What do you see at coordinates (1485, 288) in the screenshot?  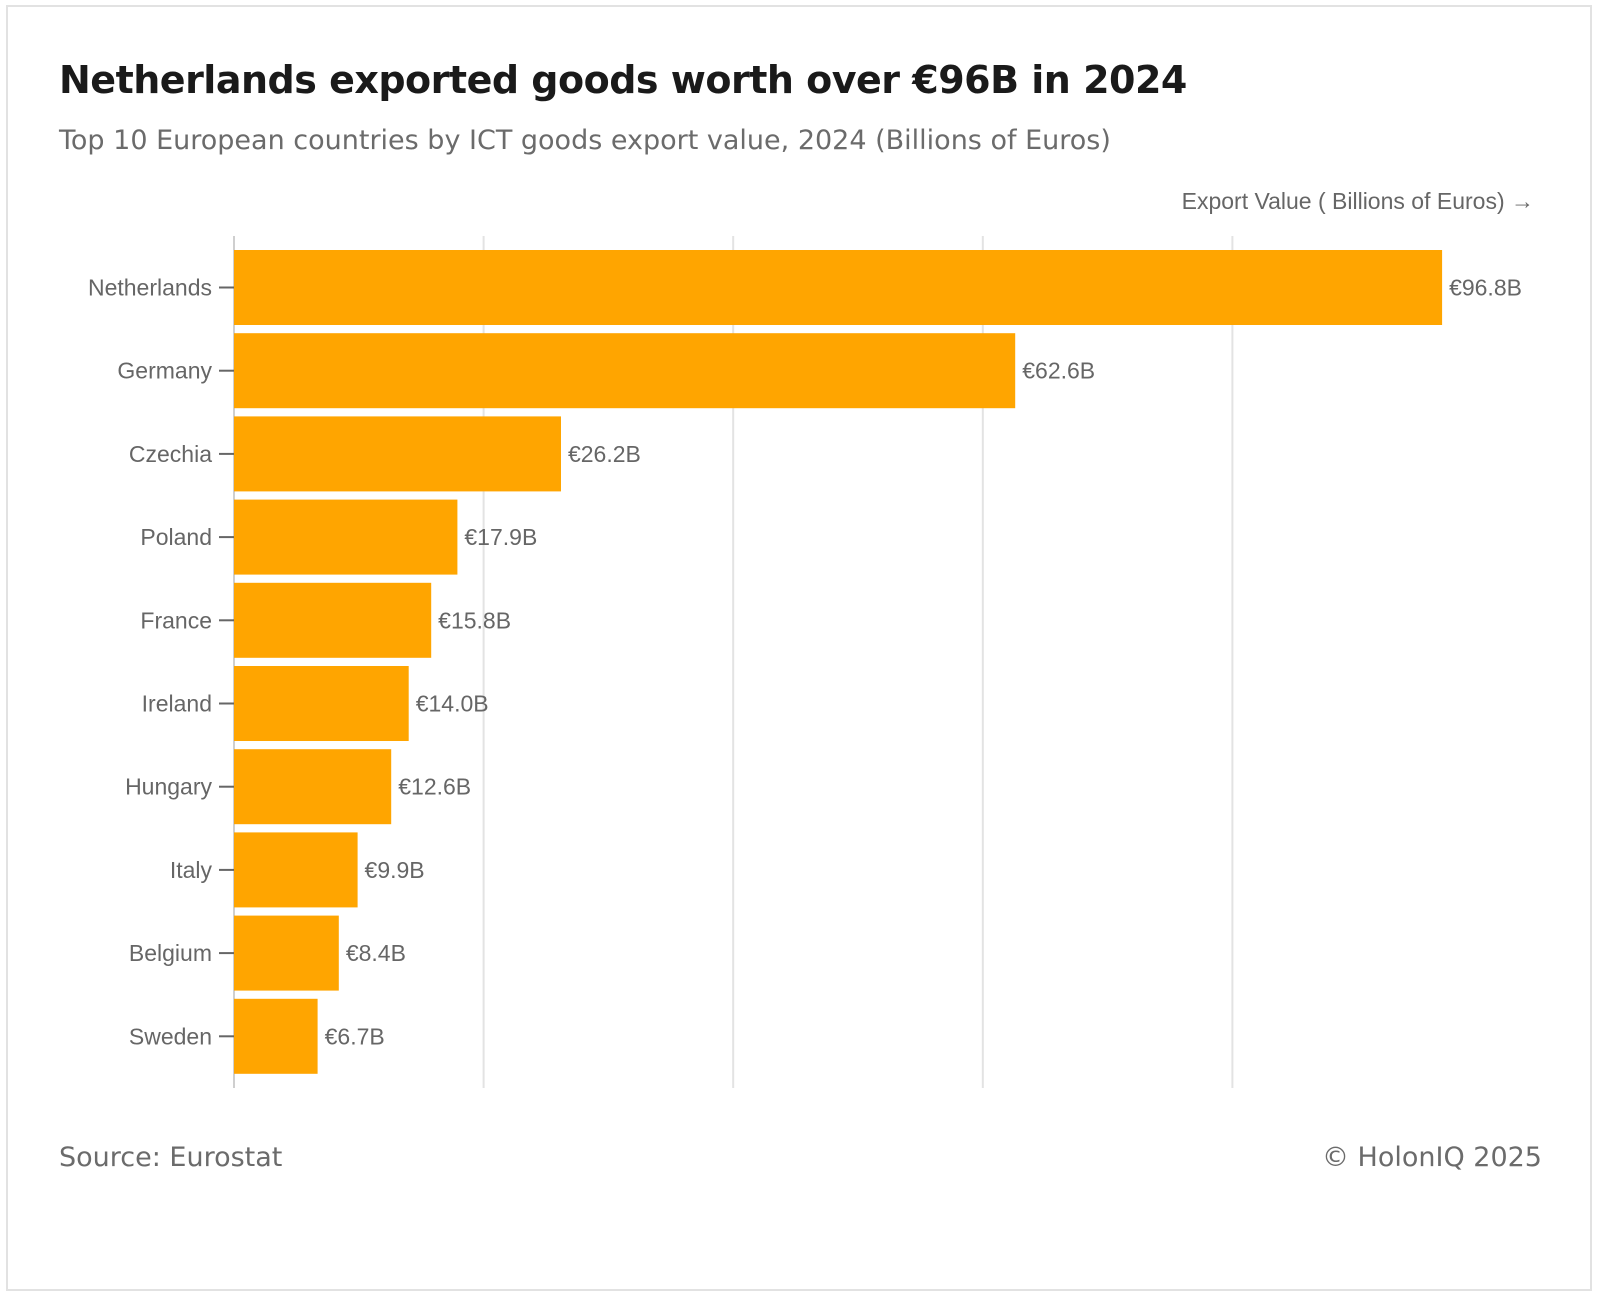 I see `data-label: €96.8B` at bounding box center [1485, 288].